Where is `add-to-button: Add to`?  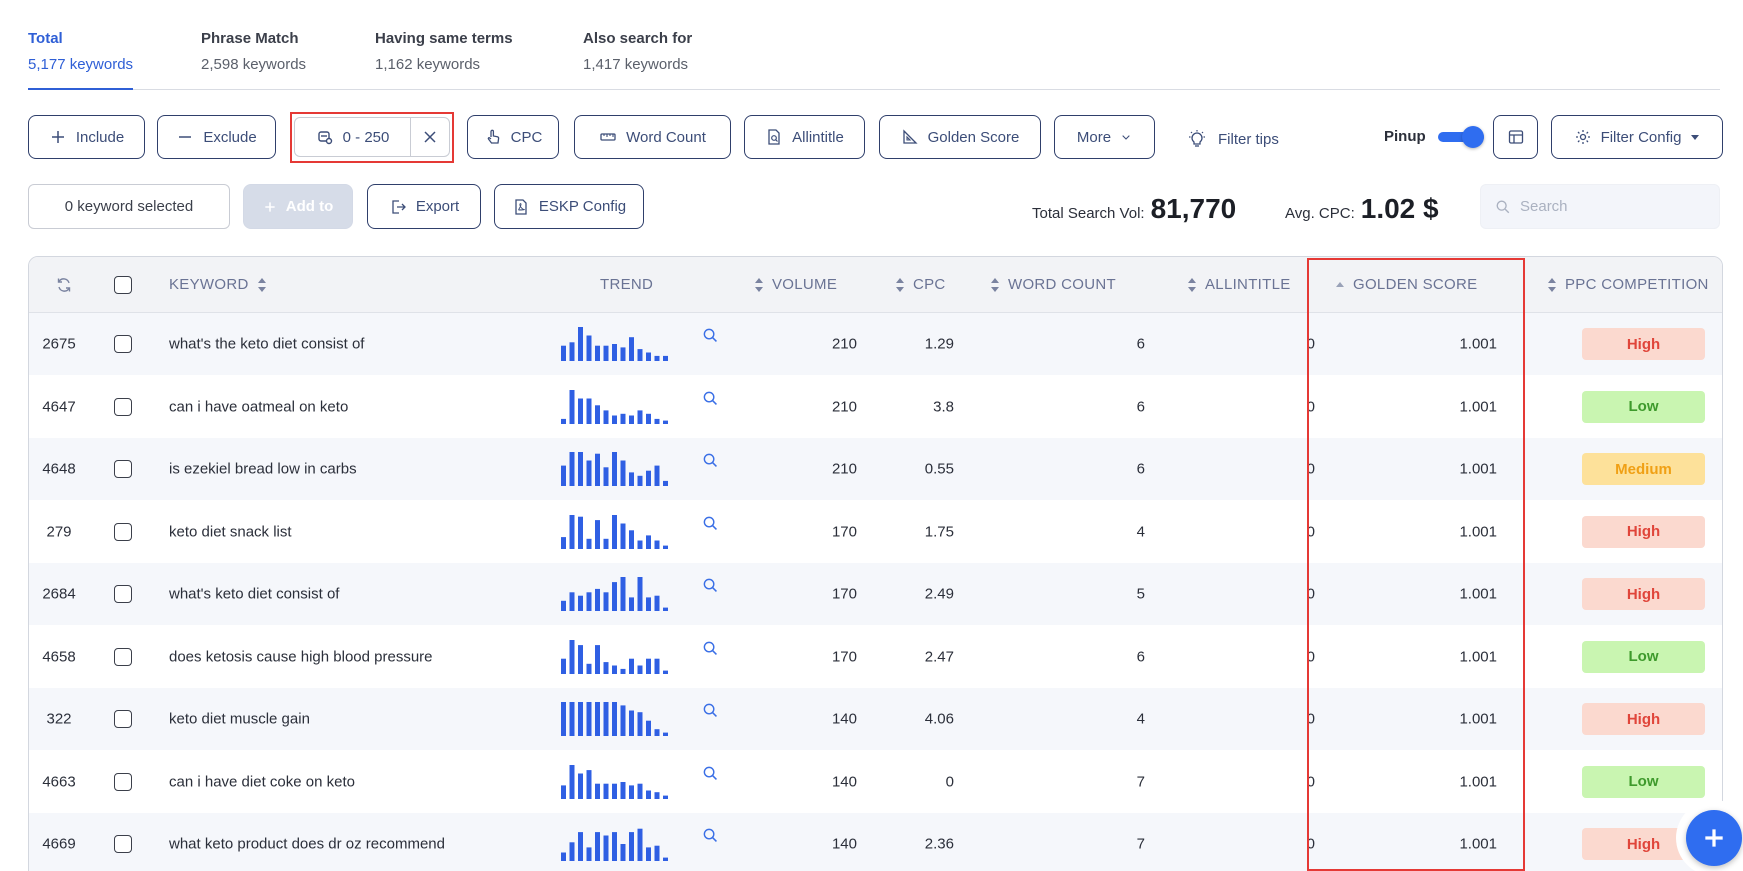
add-to-button: Add to is located at coordinates (298, 206).